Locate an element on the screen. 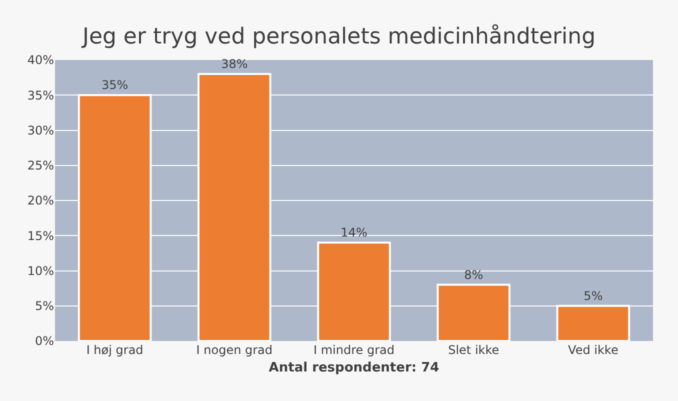 This screenshot has width=678, height=401. x-tick-label: I mindre grad is located at coordinates (354, 350).